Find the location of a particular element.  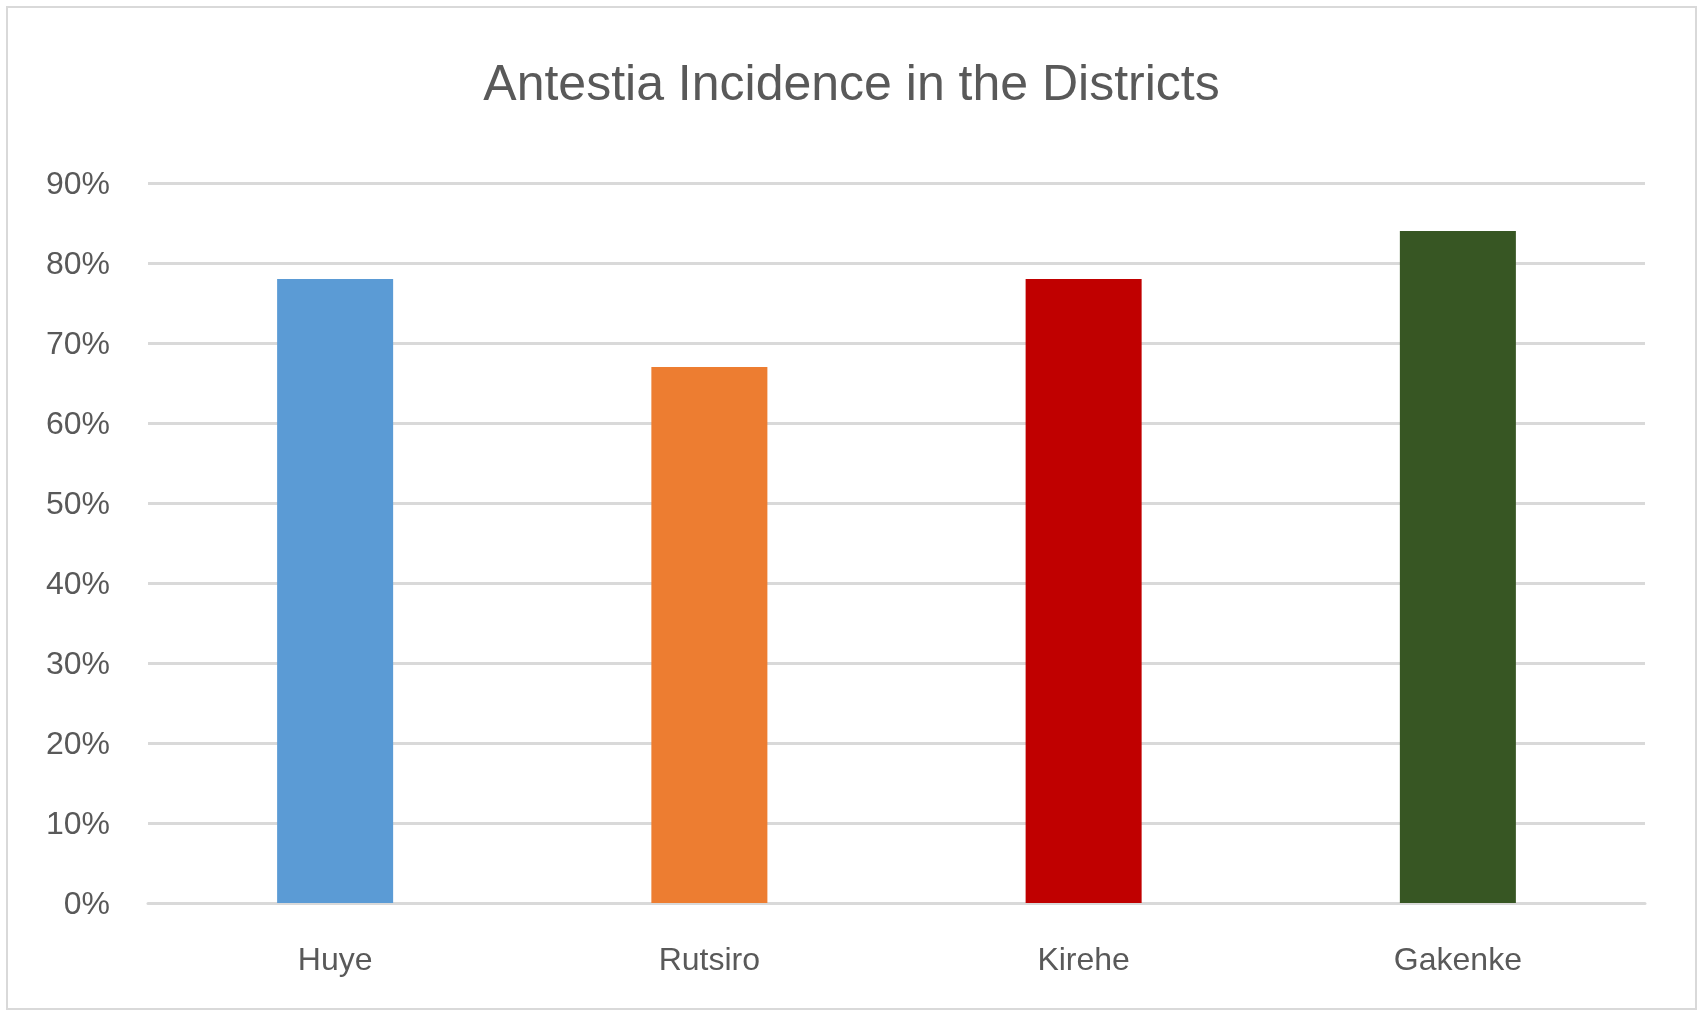

y-tick-label: 50% is located at coordinates (77, 503).